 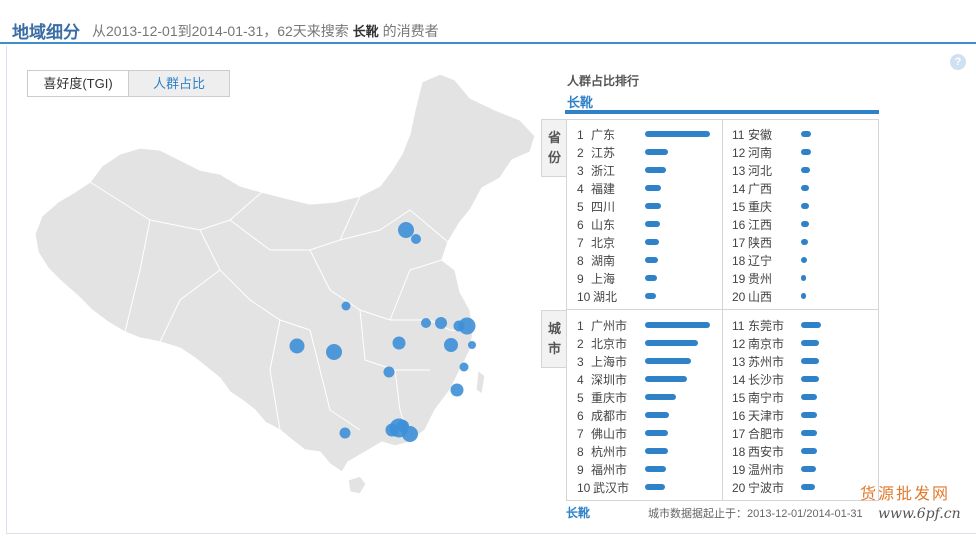 I want to click on column-divider, so click(x=722, y=310).